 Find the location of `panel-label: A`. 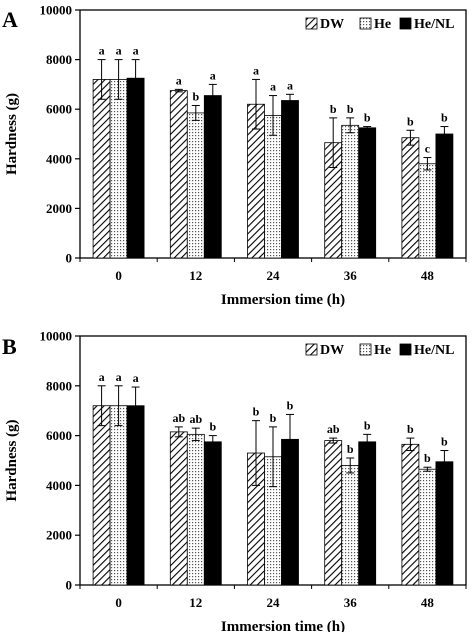

panel-label: A is located at coordinates (10, 19).